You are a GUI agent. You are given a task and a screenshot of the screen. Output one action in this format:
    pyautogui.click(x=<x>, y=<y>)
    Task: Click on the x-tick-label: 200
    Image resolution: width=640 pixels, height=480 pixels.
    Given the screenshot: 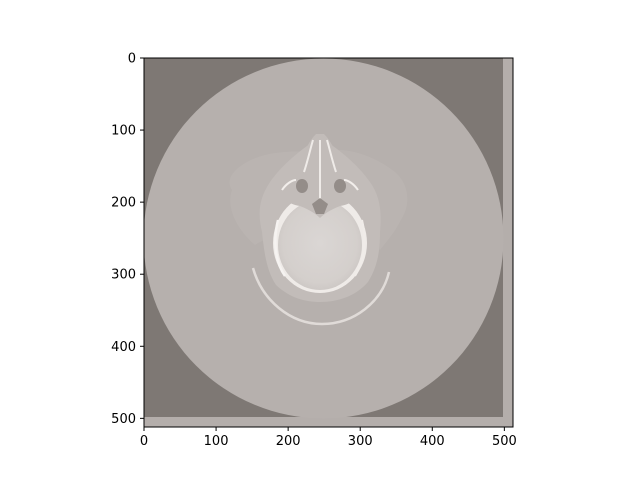 What is the action you would take?
    pyautogui.click(x=288, y=441)
    